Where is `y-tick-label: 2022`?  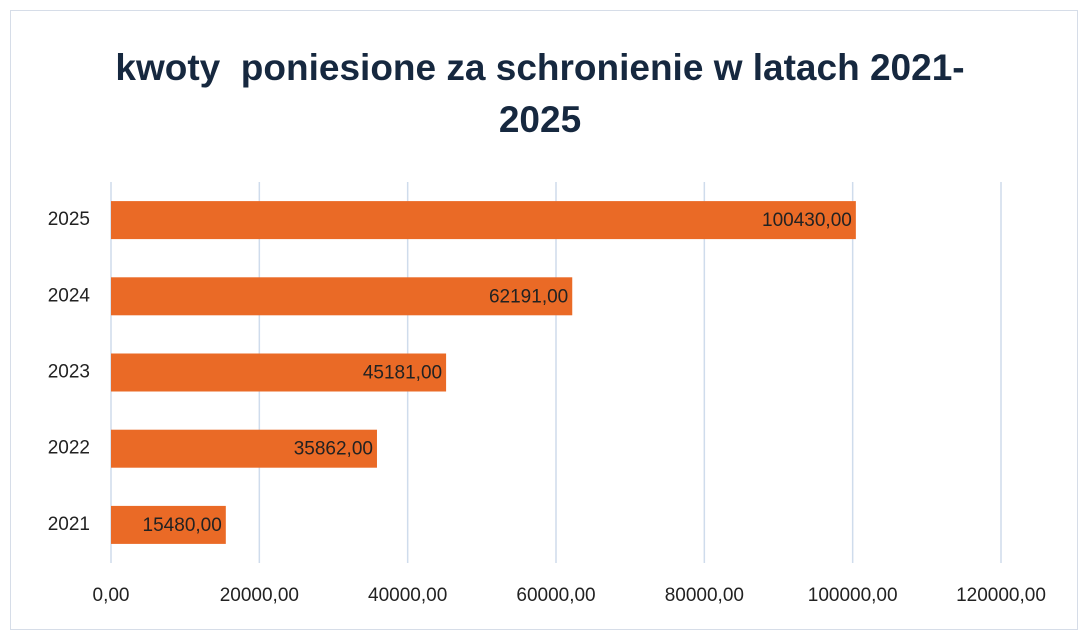
y-tick-label: 2022 is located at coordinates (69, 448).